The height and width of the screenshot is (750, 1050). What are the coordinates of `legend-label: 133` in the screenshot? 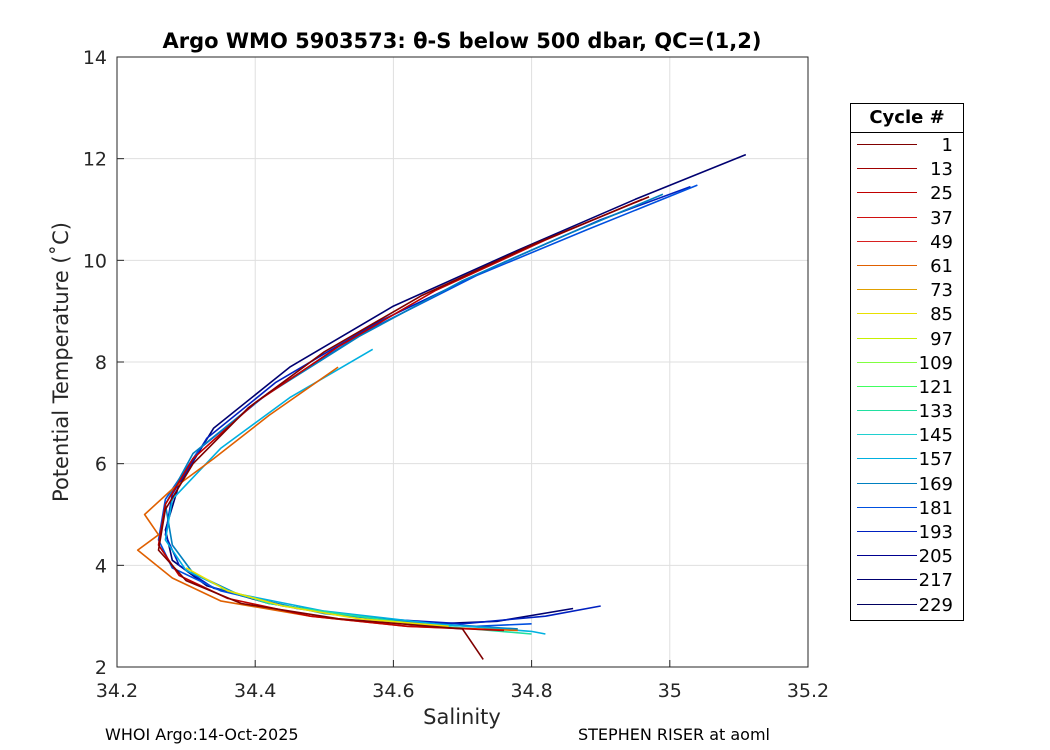 It's located at (935, 412).